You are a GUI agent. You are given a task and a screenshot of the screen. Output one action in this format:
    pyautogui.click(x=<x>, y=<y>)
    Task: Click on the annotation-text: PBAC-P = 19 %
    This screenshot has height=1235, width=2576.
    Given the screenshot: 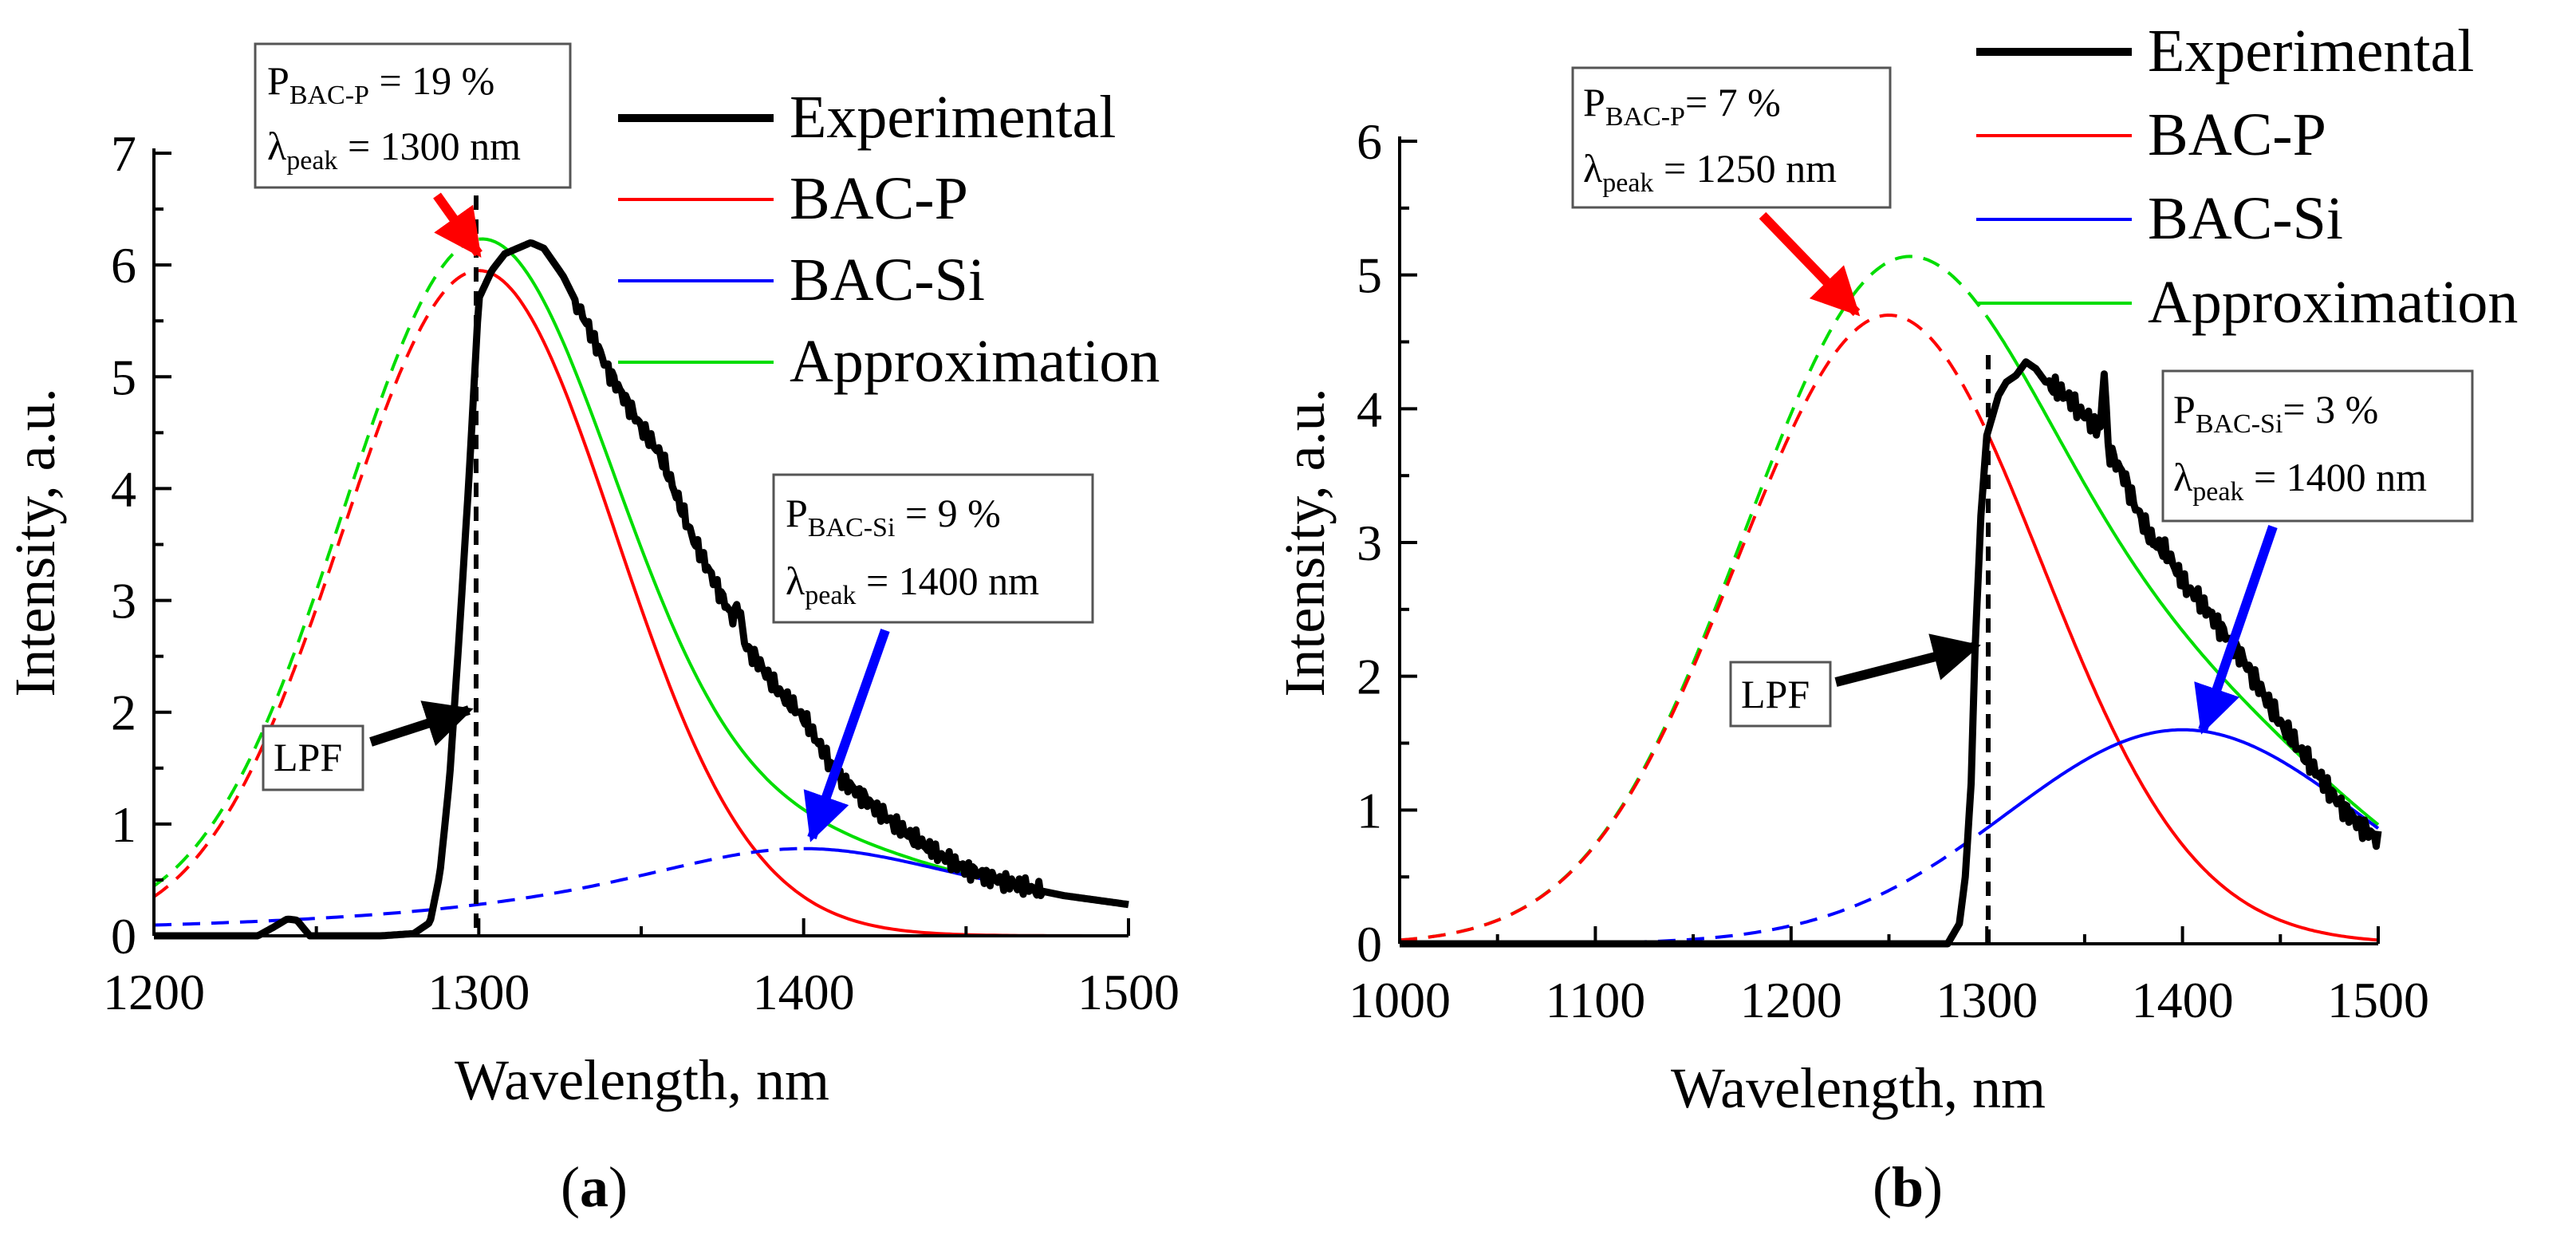 What is the action you would take?
    pyautogui.click(x=380, y=84)
    